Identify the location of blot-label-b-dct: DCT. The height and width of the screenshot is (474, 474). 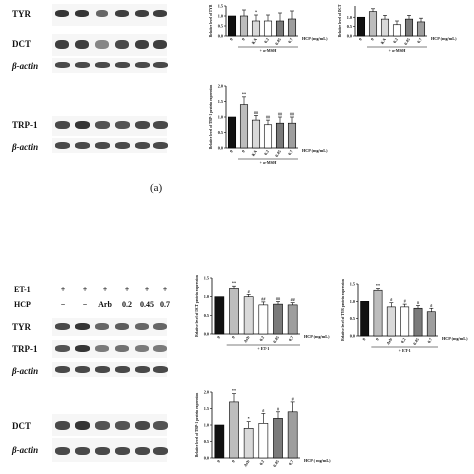
(22, 426).